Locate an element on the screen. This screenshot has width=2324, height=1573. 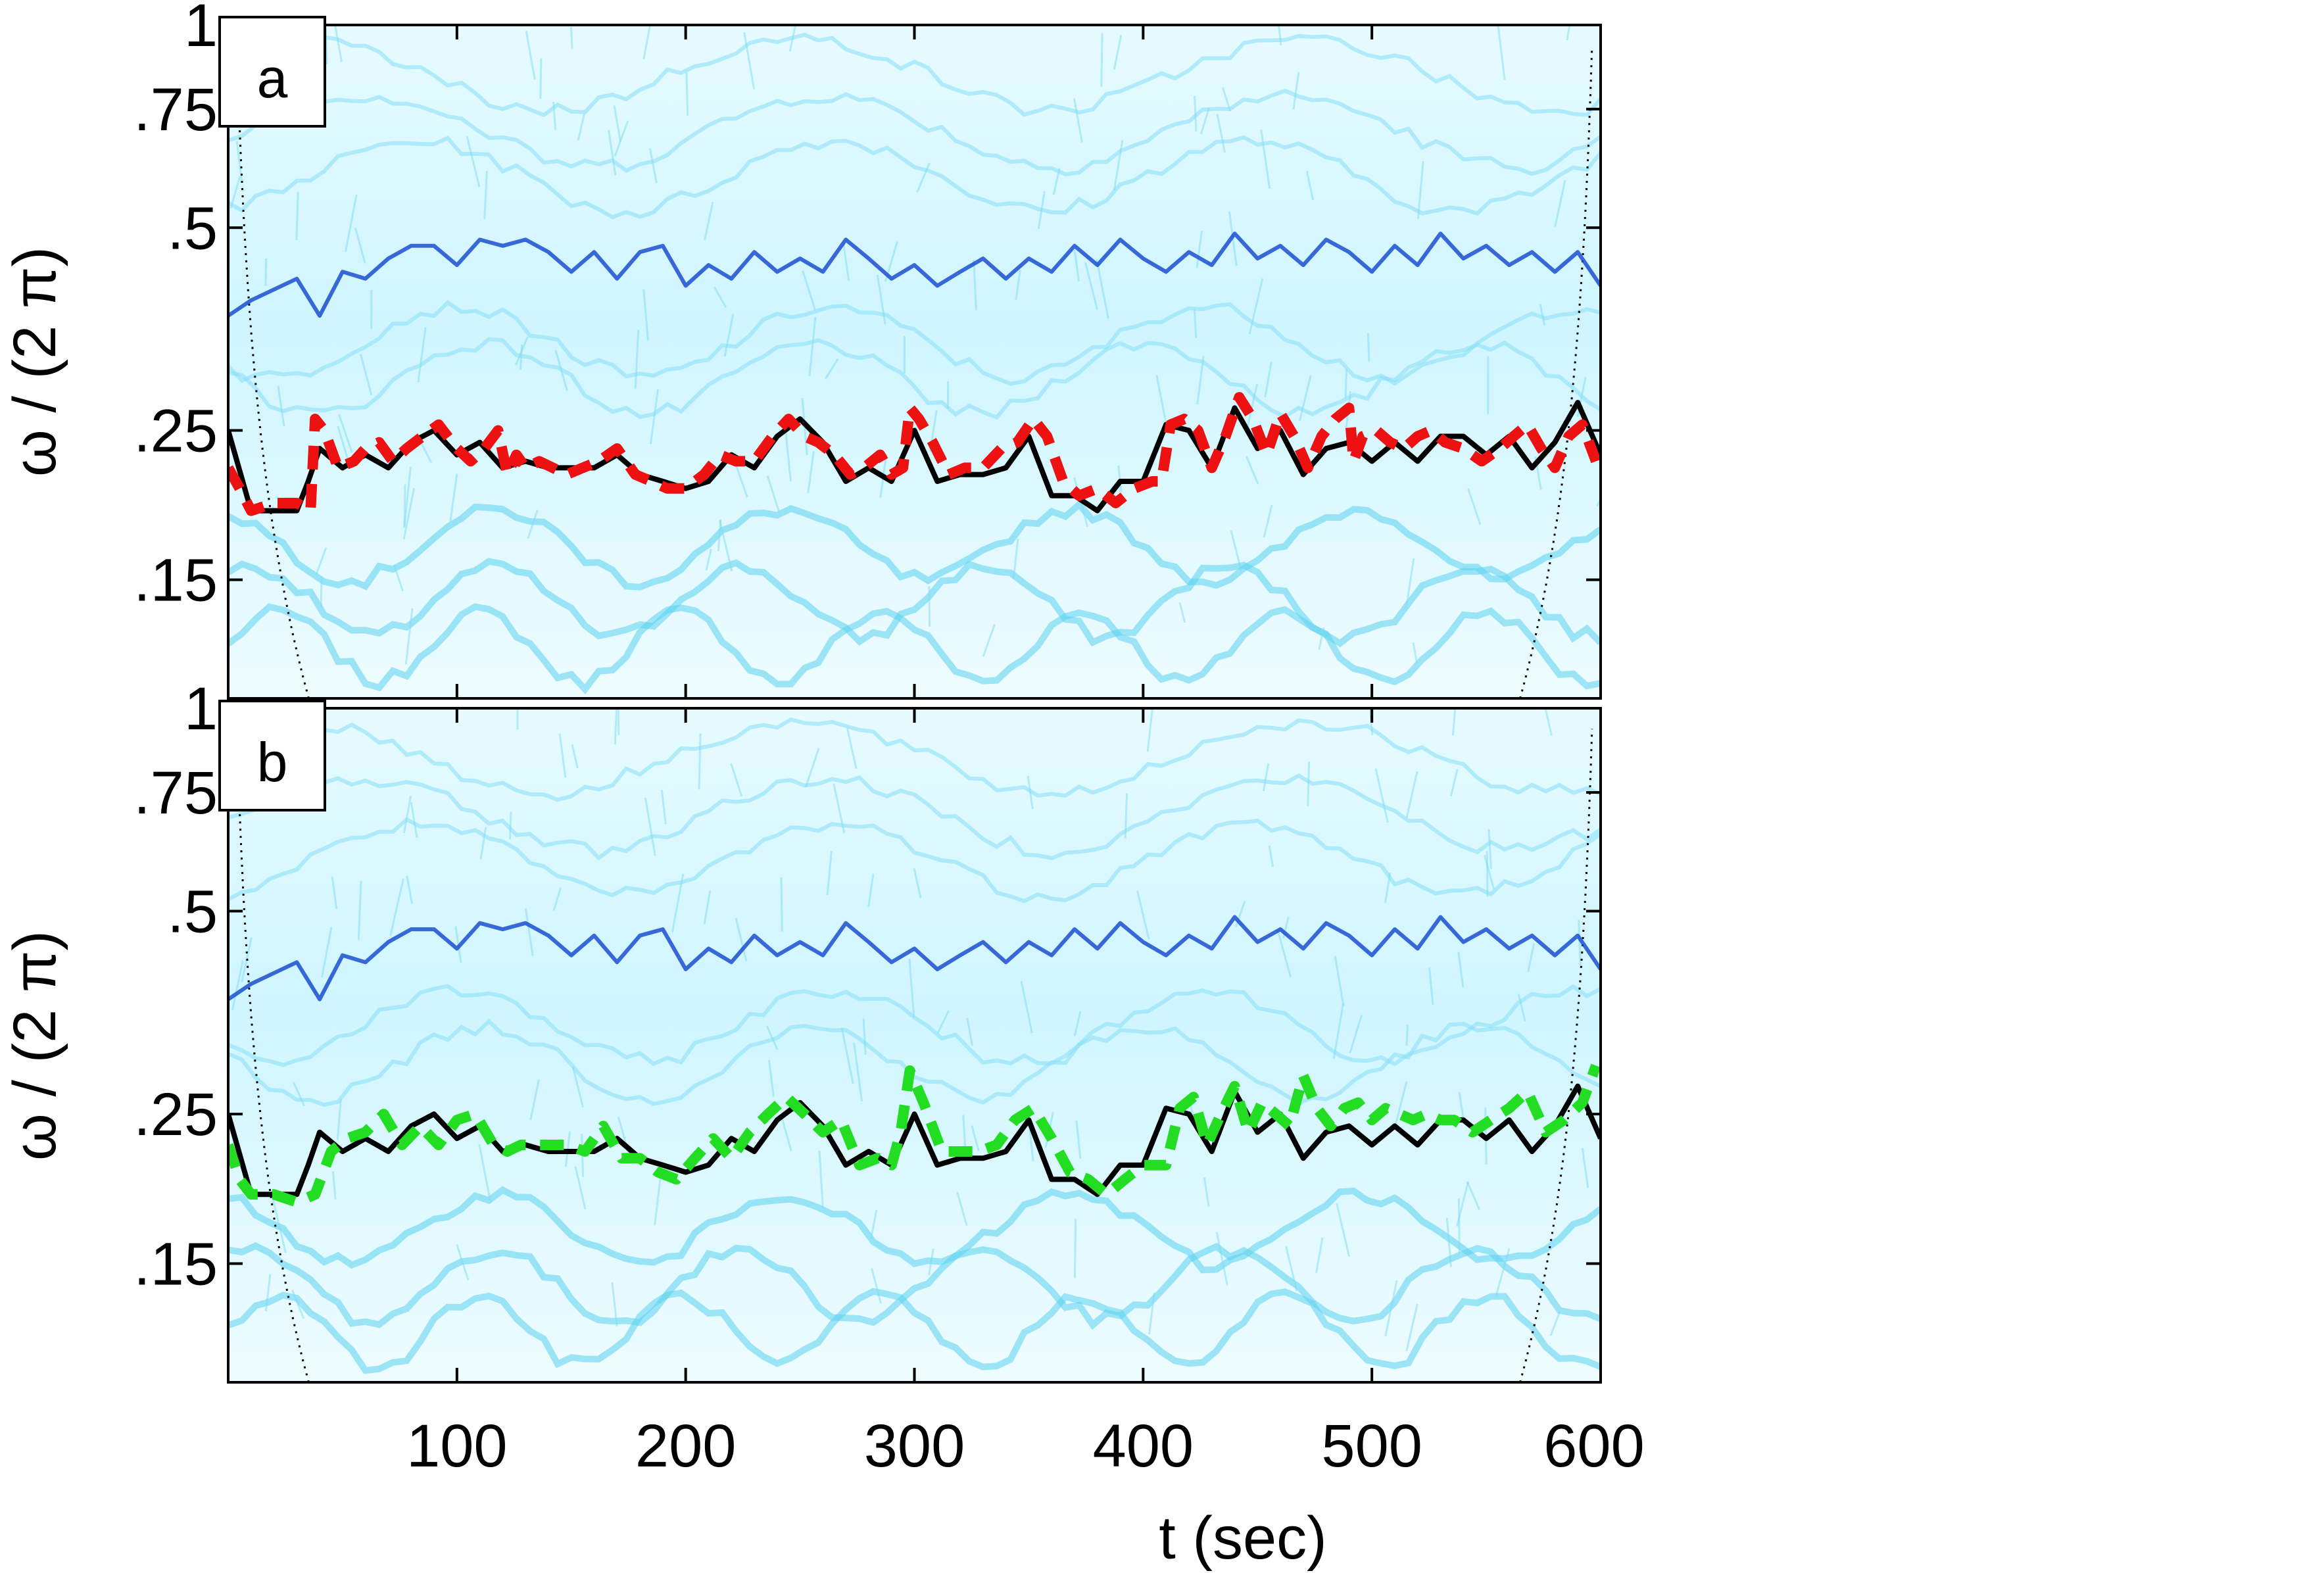
x-tick-label: 100 is located at coordinates (457, 1446).